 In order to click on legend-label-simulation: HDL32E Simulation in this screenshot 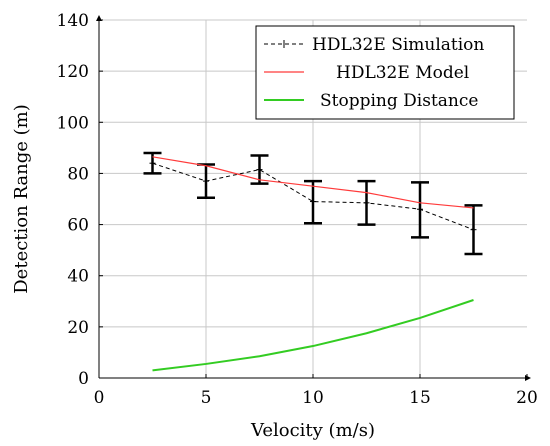, I will do `click(398, 45)`.